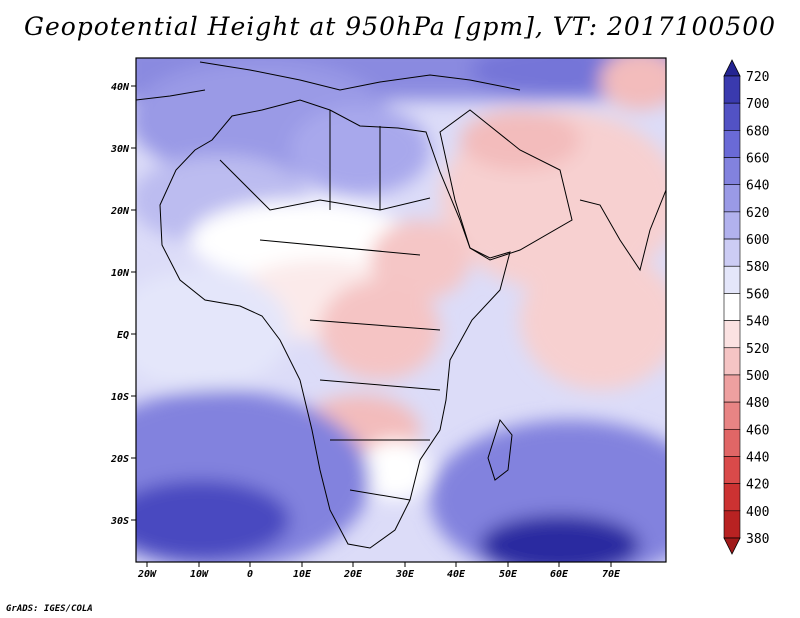 This screenshot has width=800, height=618. Describe the element at coordinates (757, 512) in the screenshot. I see `colorbar-label: 400` at that location.